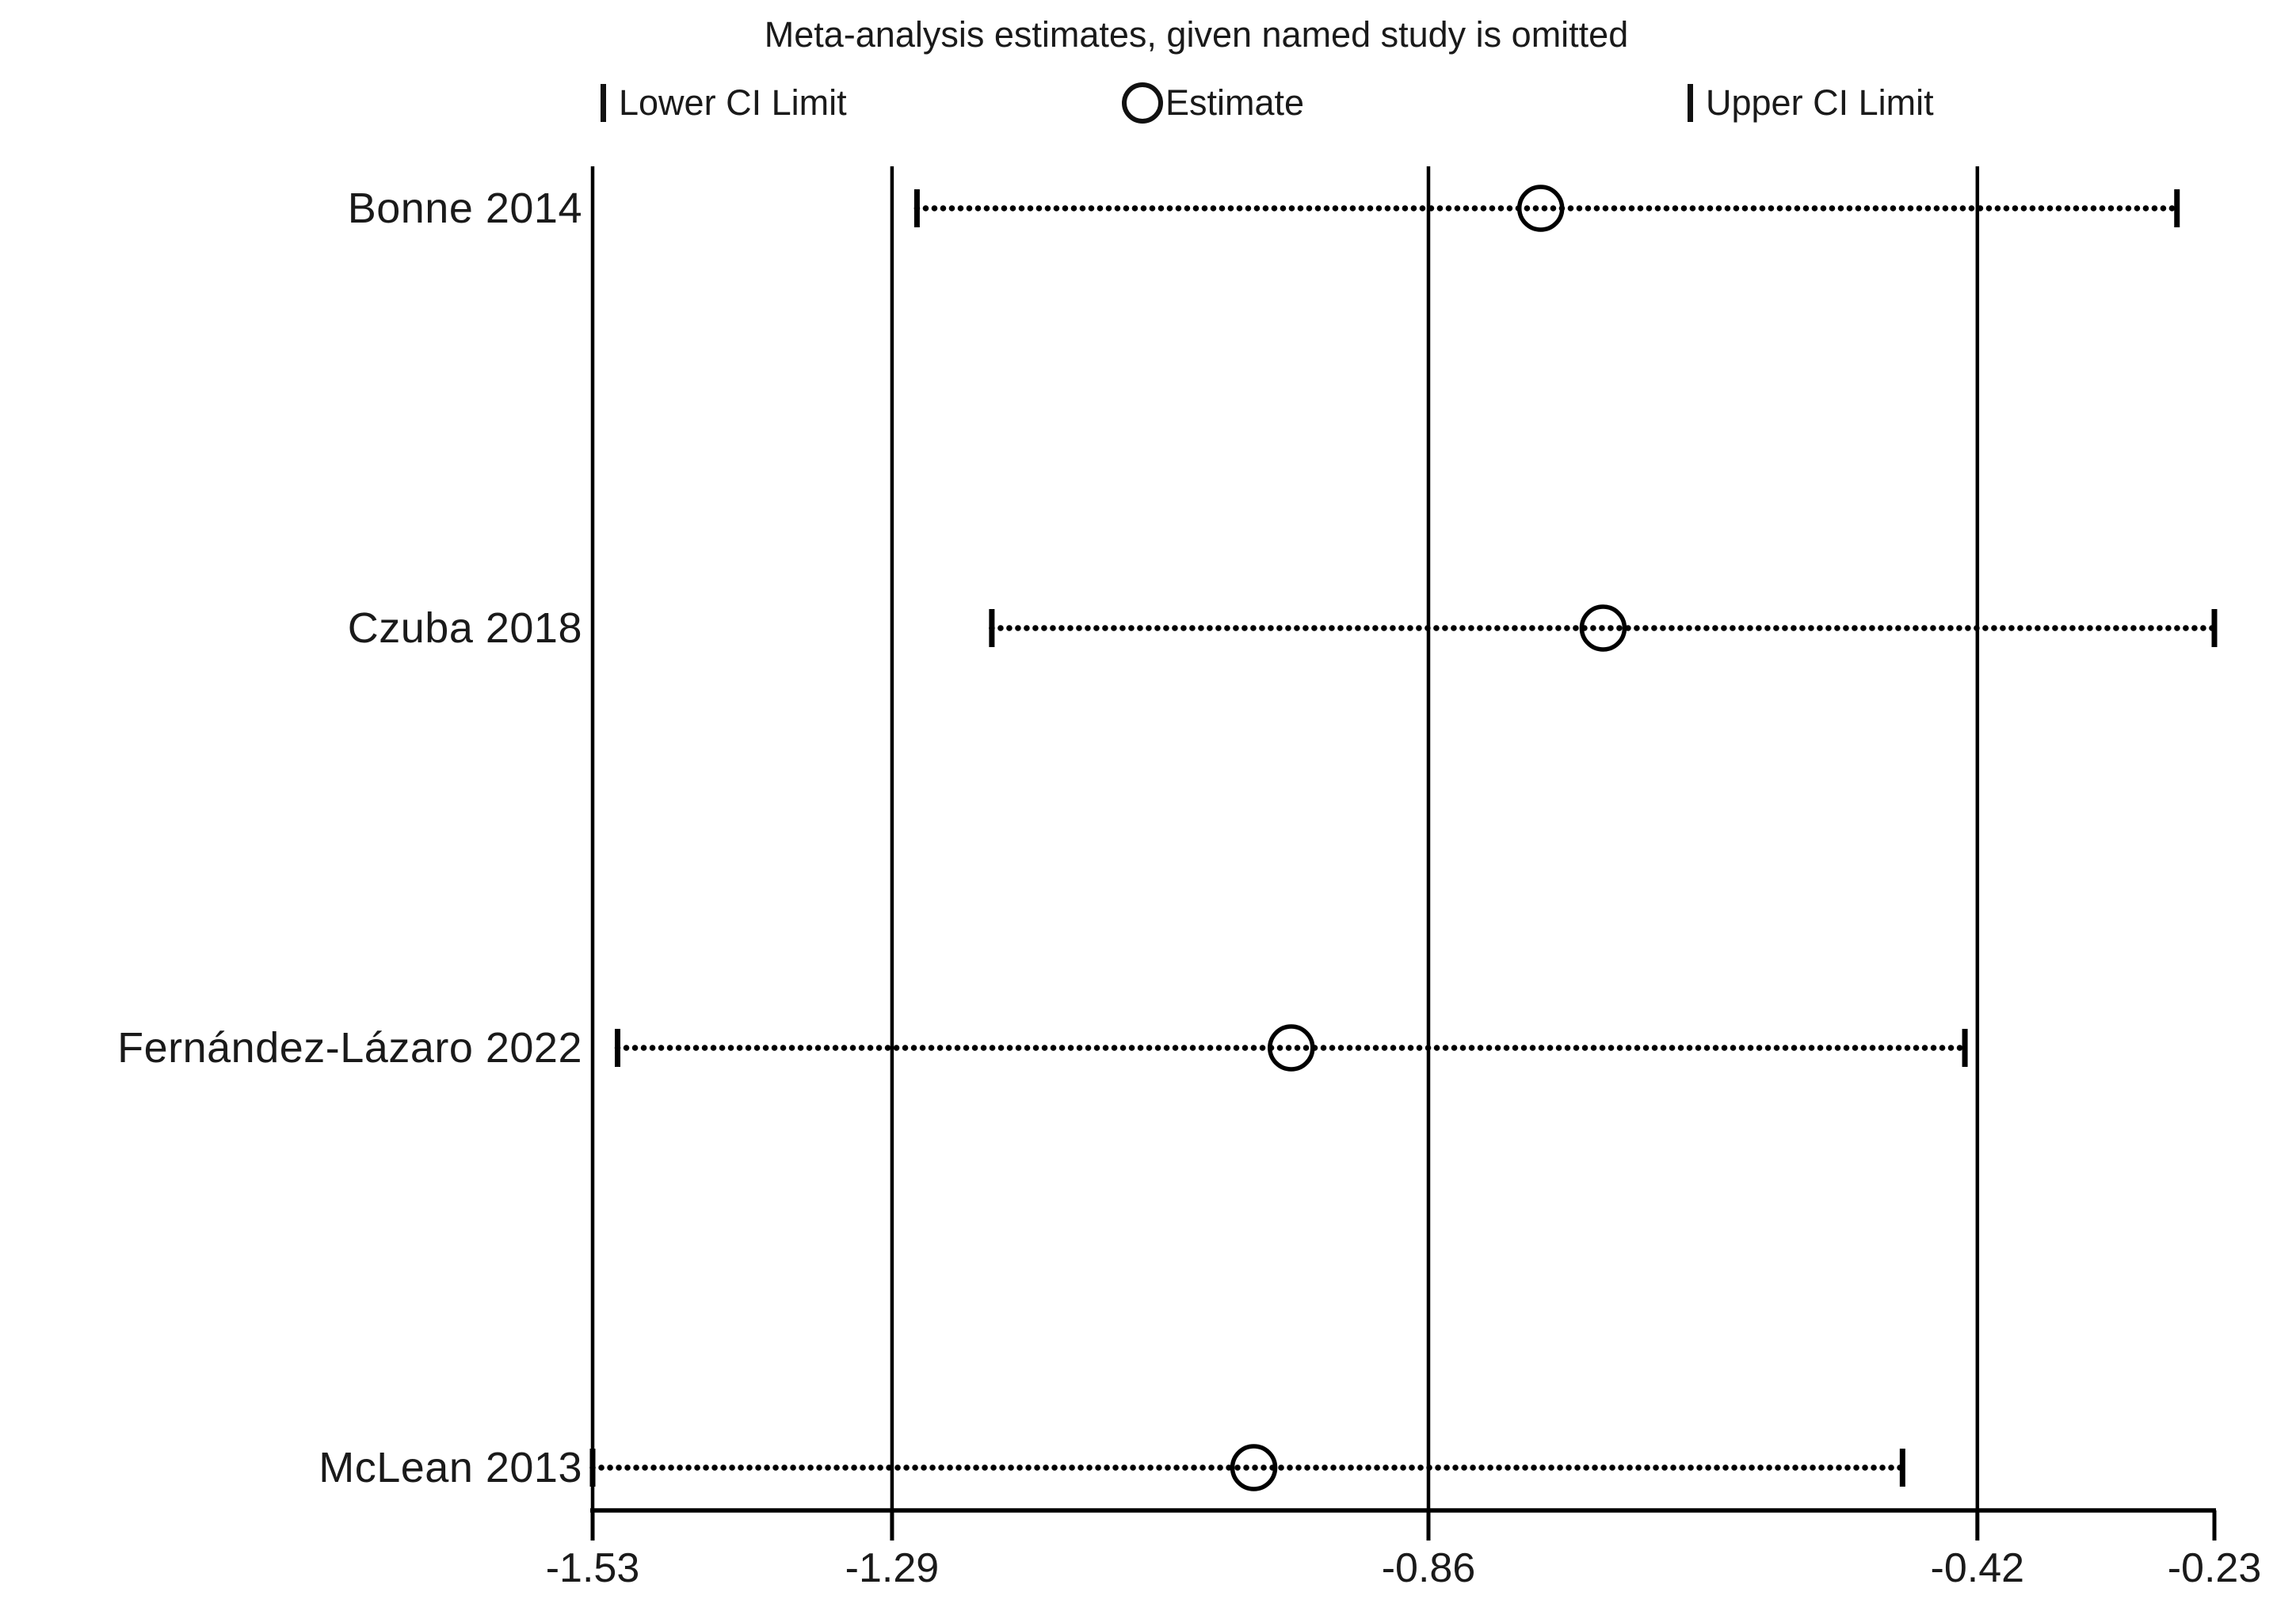 The width and height of the screenshot is (2296, 1611). What do you see at coordinates (1820, 102) in the screenshot?
I see `legend-label-upper-ci: Upper CI Limit` at bounding box center [1820, 102].